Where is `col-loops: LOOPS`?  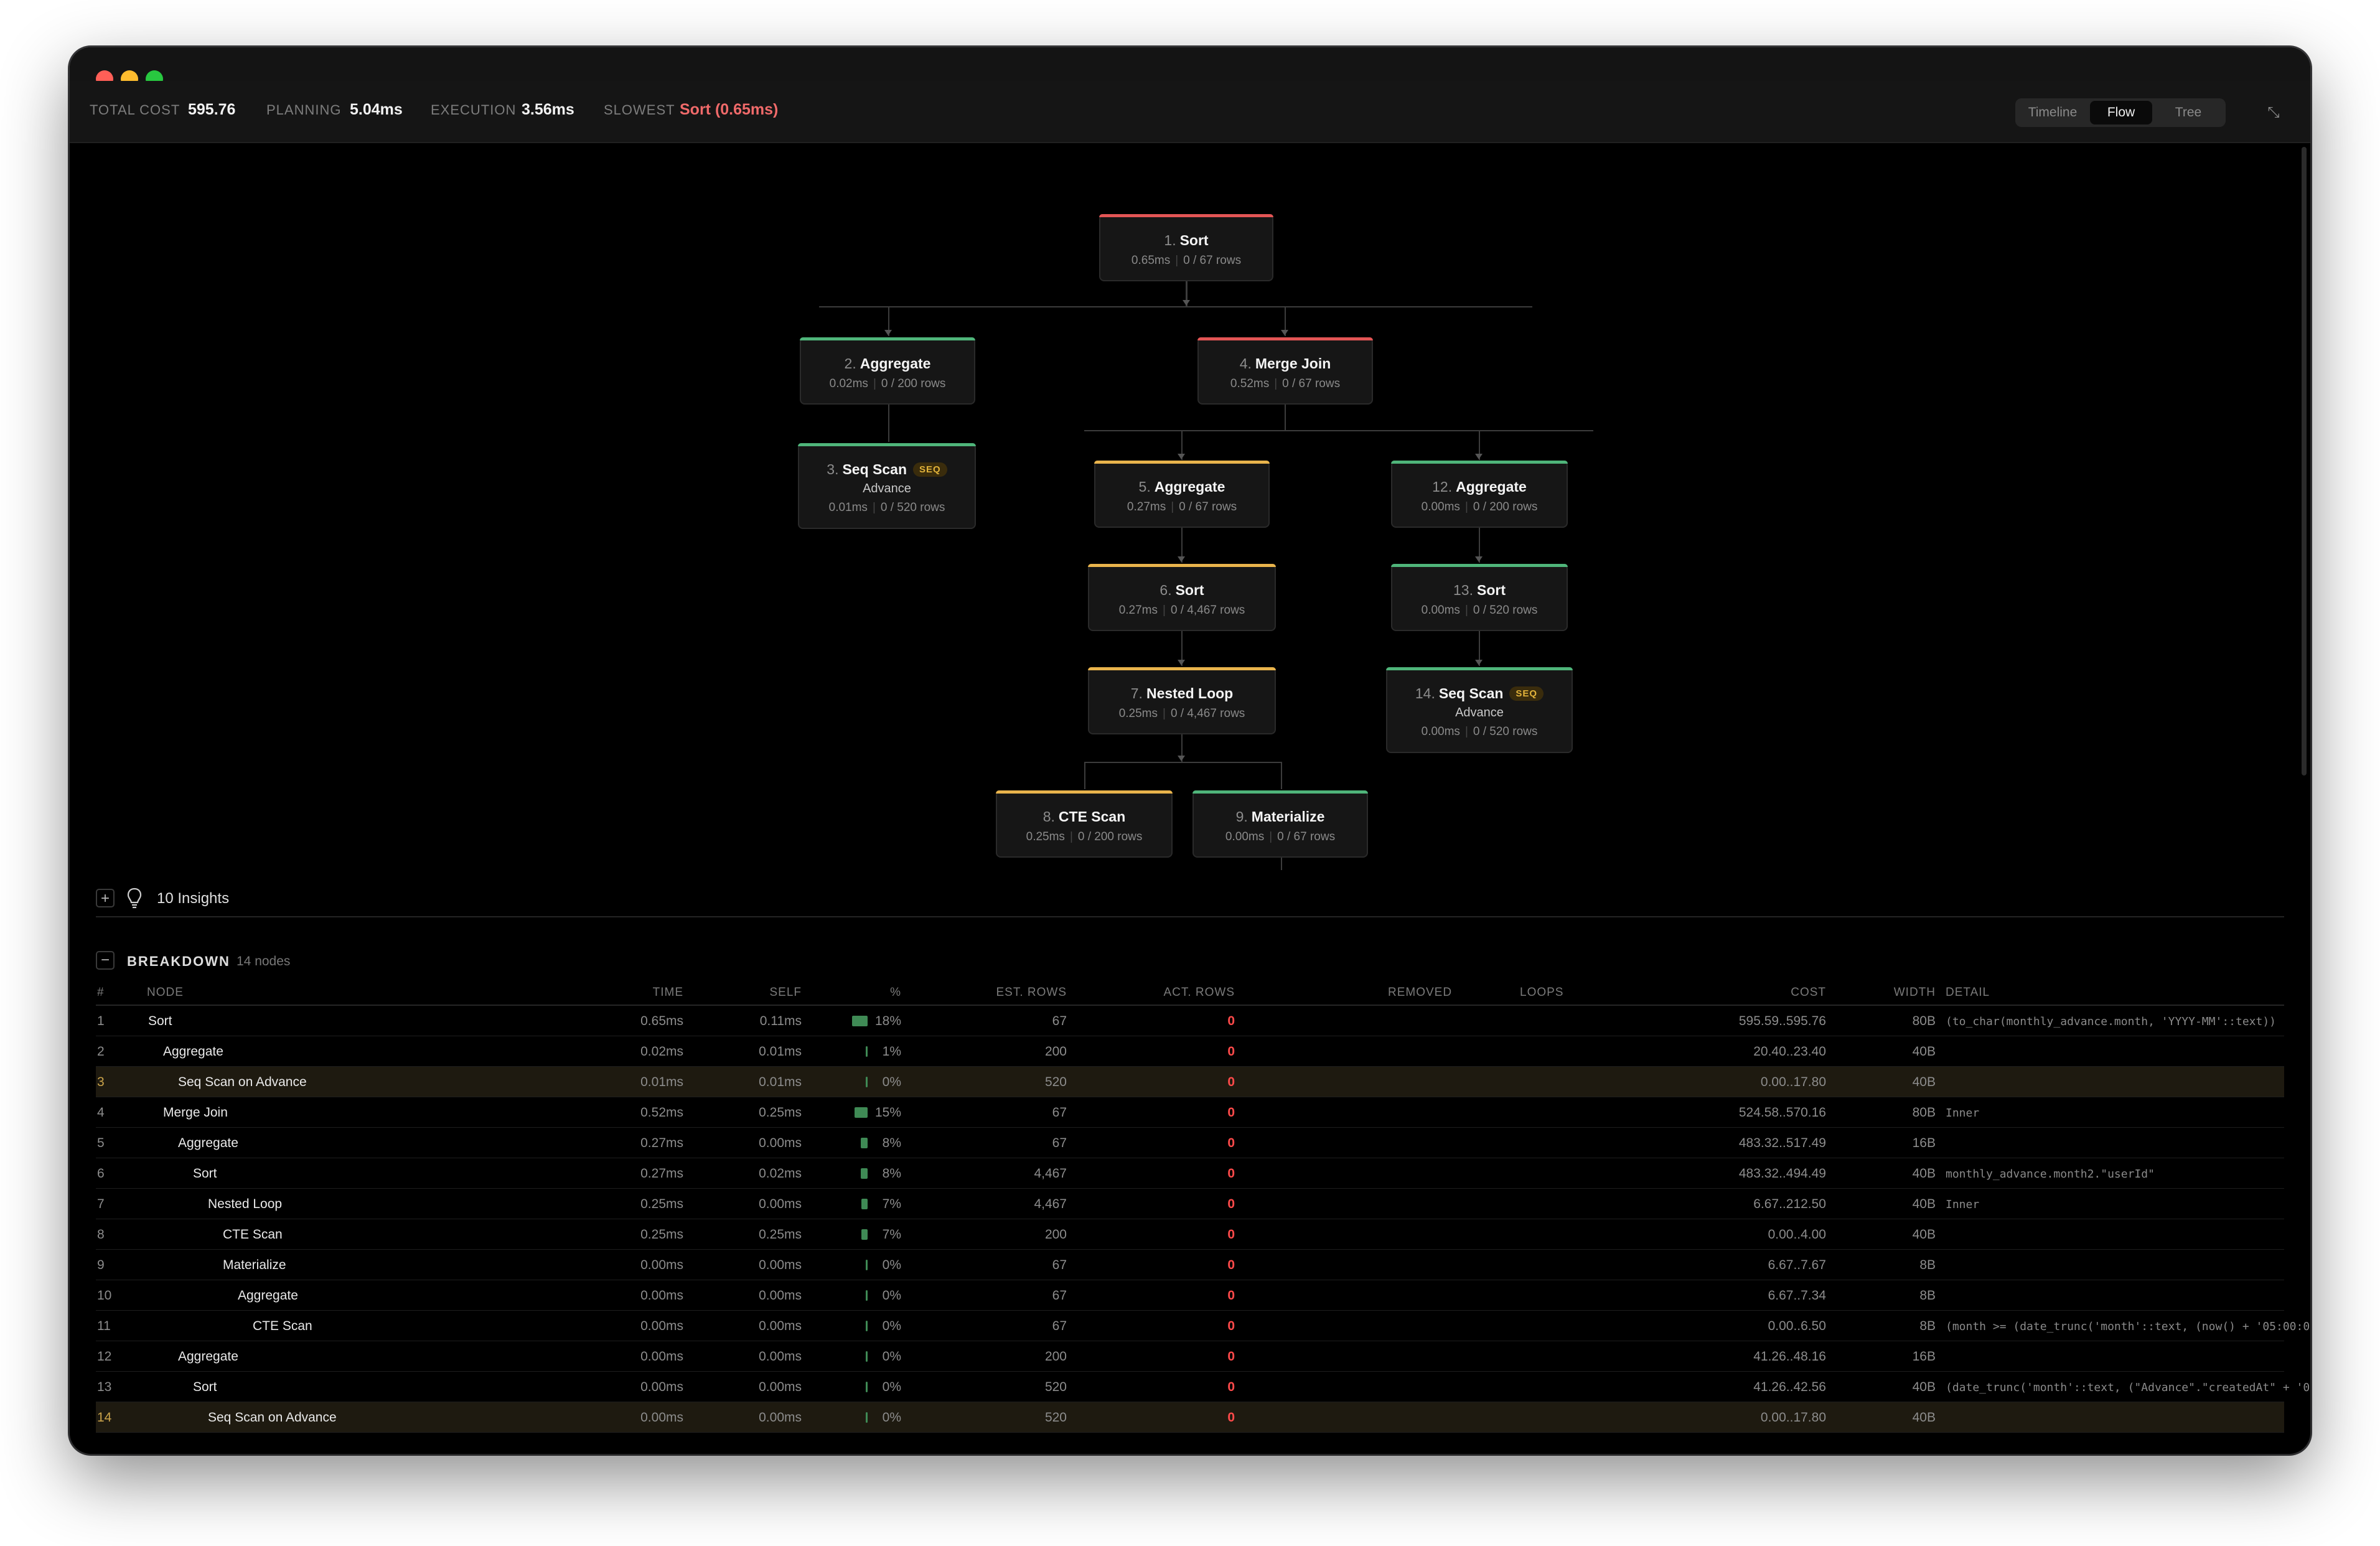
col-loops: LOOPS is located at coordinates (1542, 992).